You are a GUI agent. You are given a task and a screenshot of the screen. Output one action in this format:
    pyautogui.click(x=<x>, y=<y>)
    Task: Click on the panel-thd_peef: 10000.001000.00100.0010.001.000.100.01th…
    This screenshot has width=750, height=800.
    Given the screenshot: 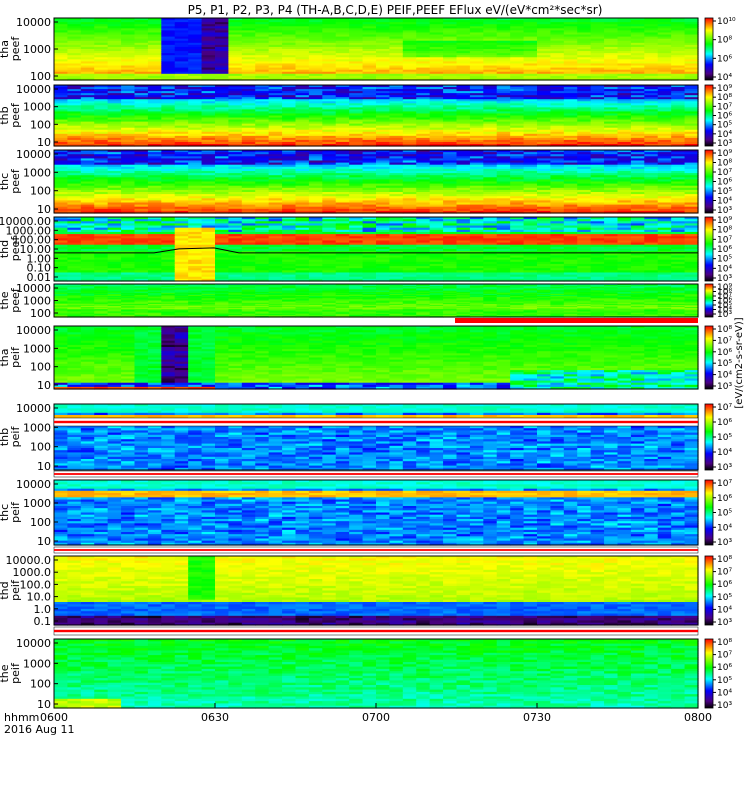 What is the action you would take?
    pyautogui.click(x=366, y=249)
    